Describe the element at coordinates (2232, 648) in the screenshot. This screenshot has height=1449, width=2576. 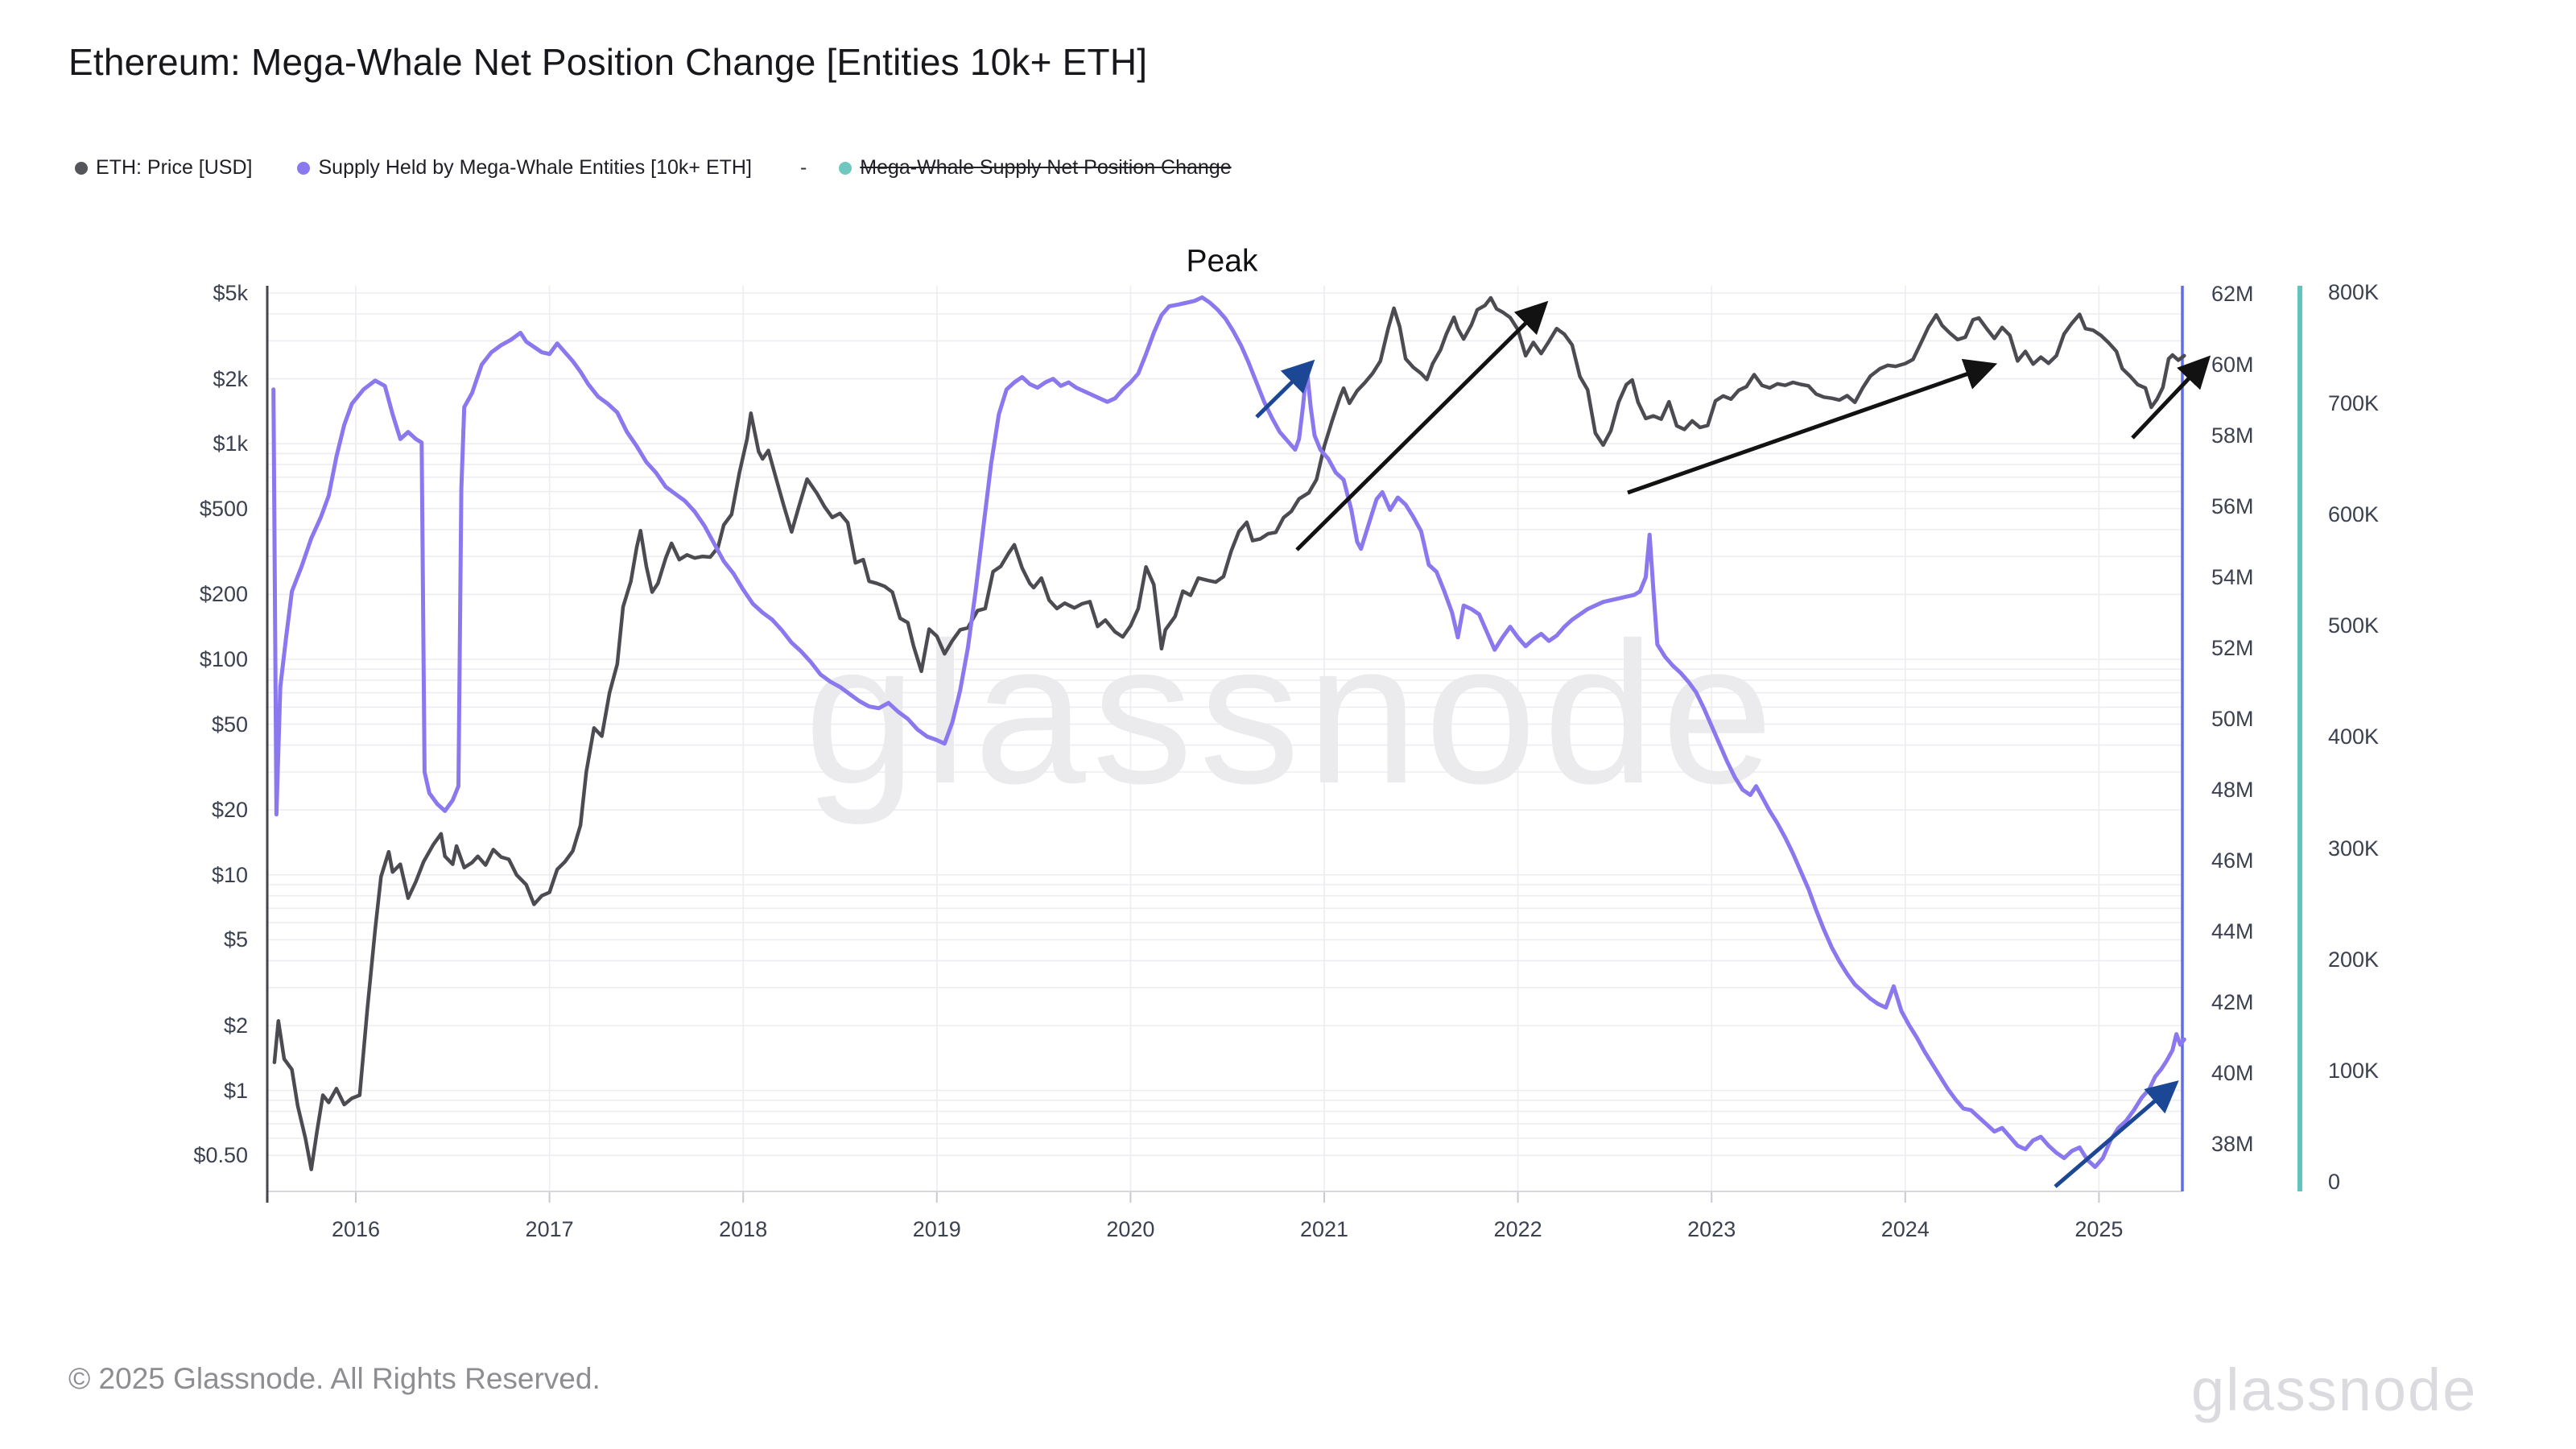
I see `supply-tick-label: 52M` at that location.